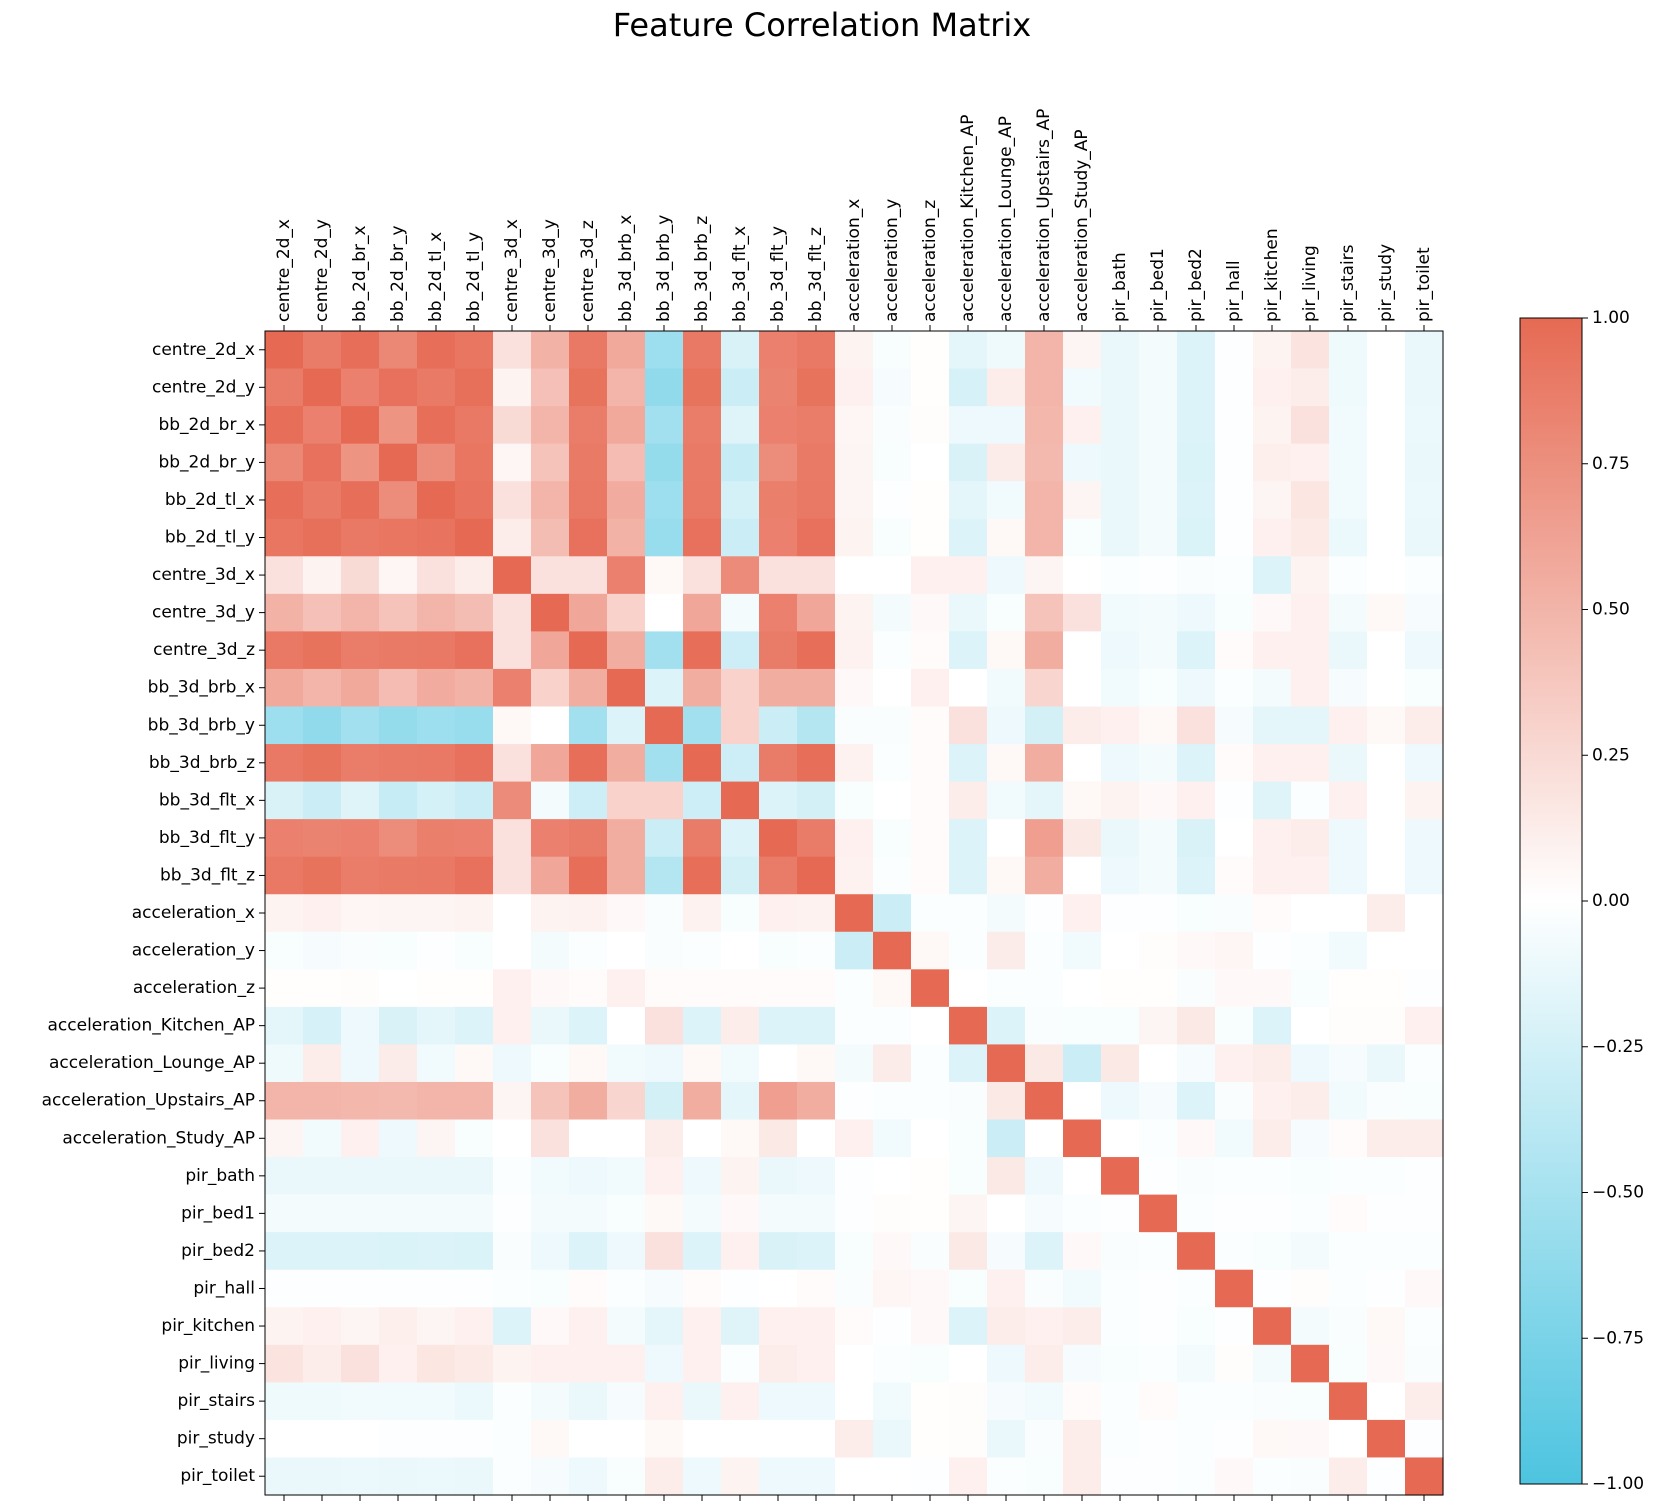 The image size is (1654, 1507). I want to click on x-tick-label: bb_3d_brb_y, so click(664, 268).